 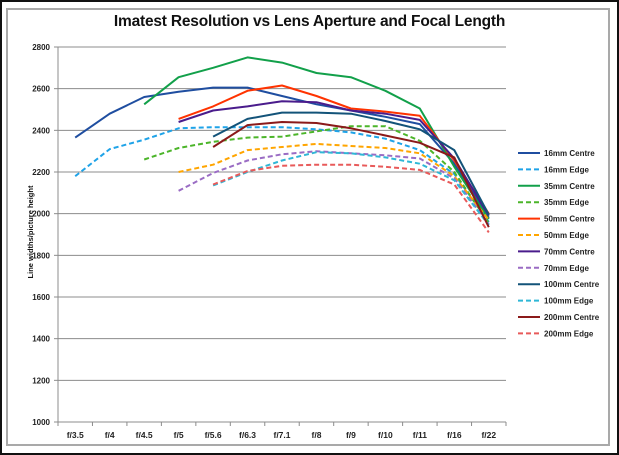 I want to click on series-line-70mm-edge, so click(x=334, y=187).